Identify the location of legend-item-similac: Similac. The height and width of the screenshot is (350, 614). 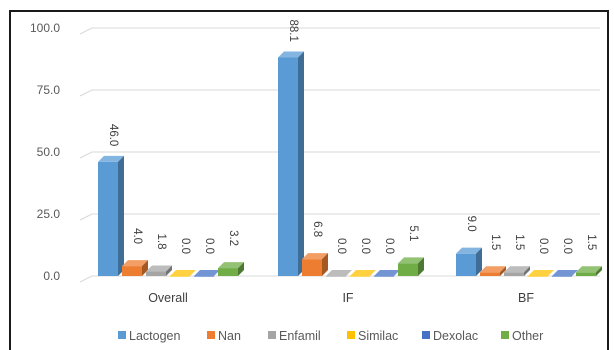
(372, 336).